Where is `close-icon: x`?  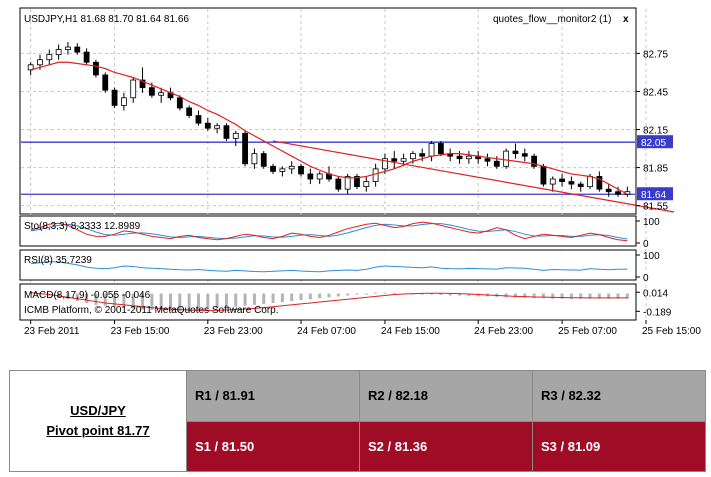 close-icon: x is located at coordinates (626, 19).